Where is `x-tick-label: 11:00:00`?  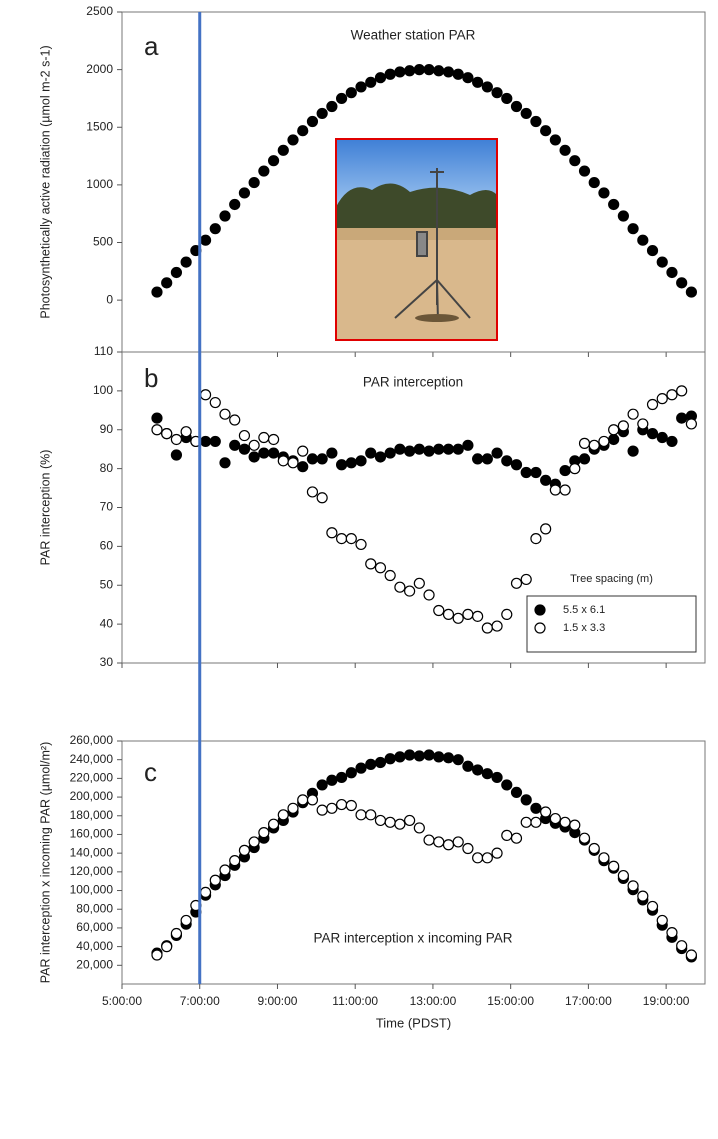
x-tick-label: 11:00:00 is located at coordinates (355, 1001).